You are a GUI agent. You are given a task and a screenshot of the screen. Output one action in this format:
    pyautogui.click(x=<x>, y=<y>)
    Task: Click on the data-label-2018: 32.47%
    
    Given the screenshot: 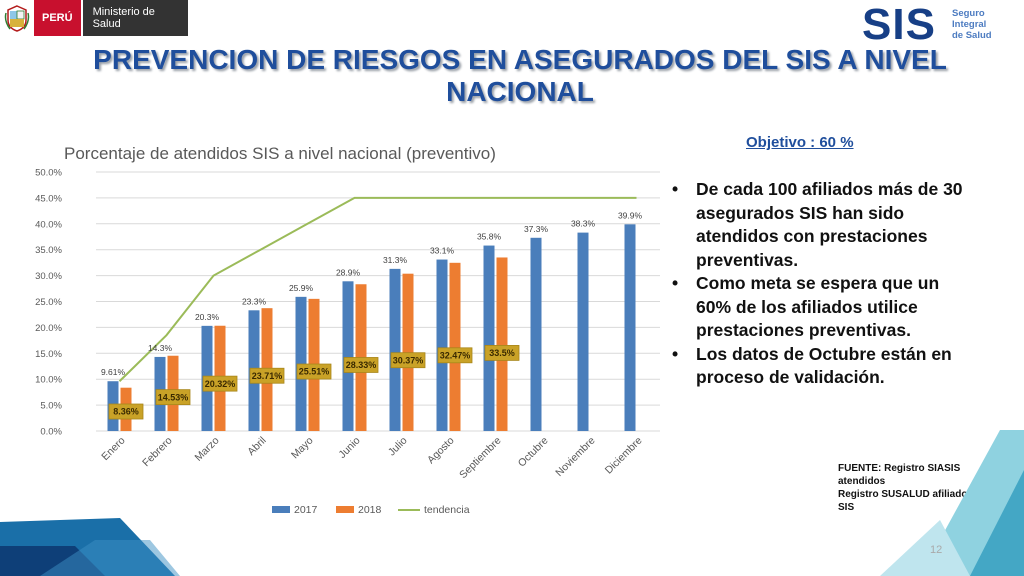 What is the action you would take?
    pyautogui.click(x=455, y=356)
    